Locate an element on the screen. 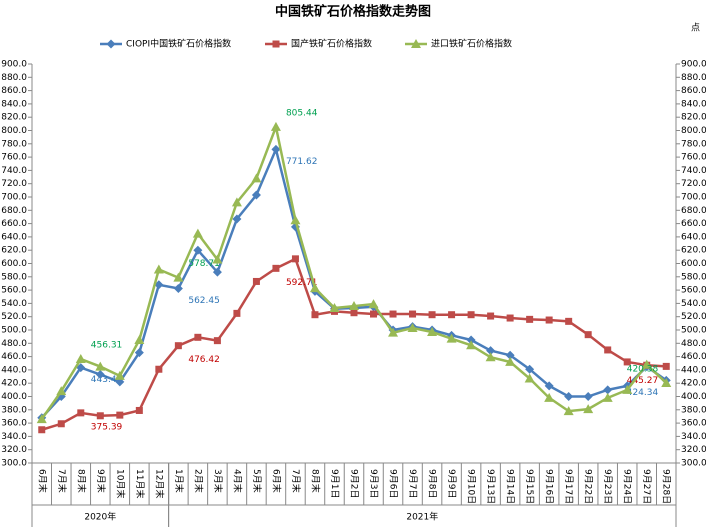  y-tick-label: 540.0 is located at coordinates (14, 304).